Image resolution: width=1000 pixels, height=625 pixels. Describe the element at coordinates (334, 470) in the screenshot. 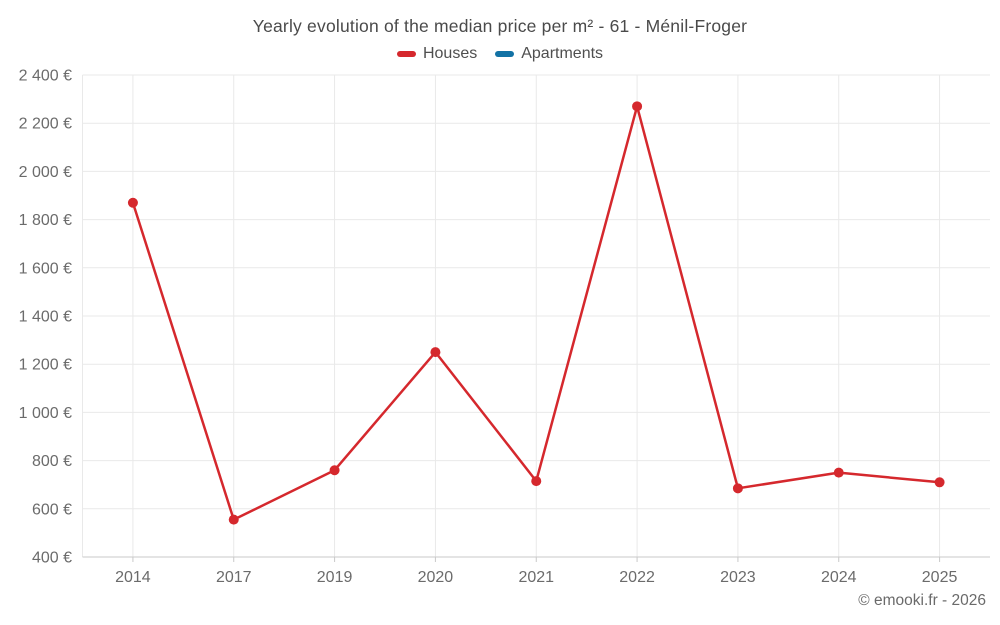

I see `data-point-houses-2019` at that location.